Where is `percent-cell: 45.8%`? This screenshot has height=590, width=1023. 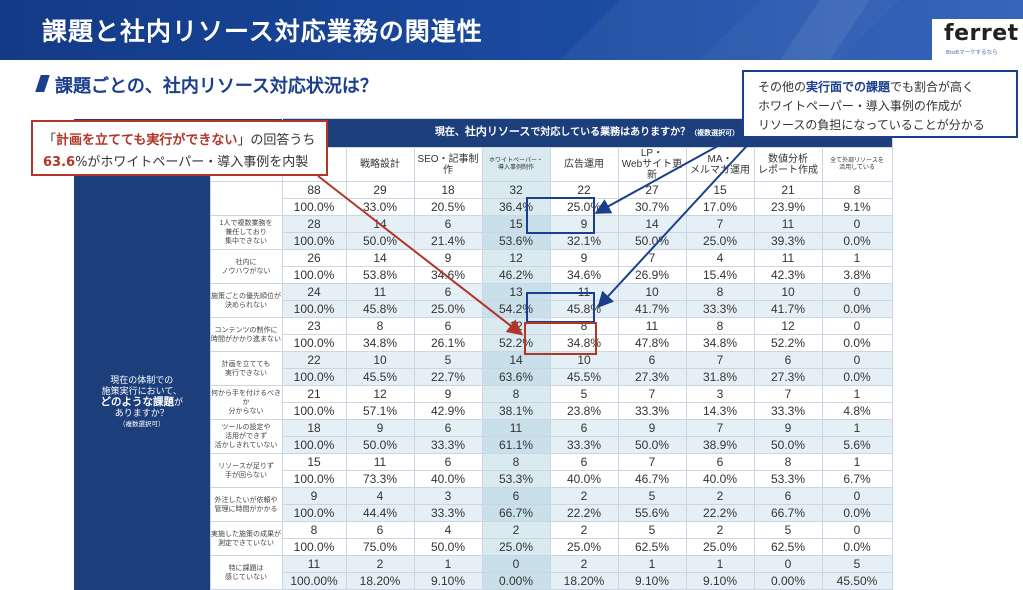
percent-cell: 45.8% is located at coordinates (380, 309).